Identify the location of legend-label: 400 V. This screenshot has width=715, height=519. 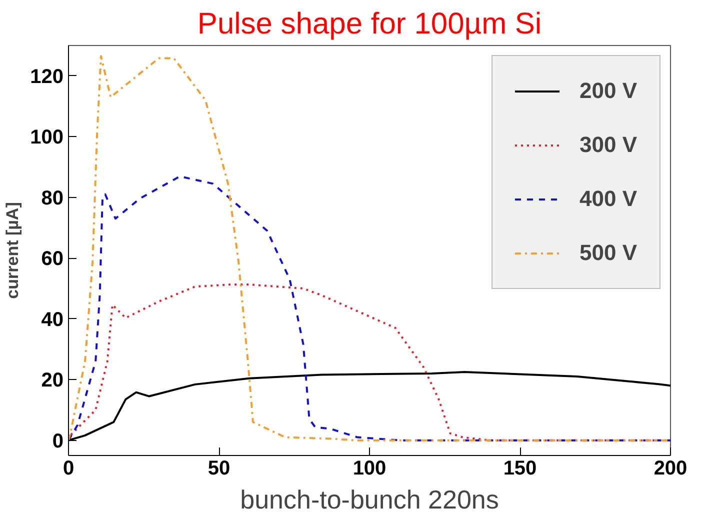
(608, 199).